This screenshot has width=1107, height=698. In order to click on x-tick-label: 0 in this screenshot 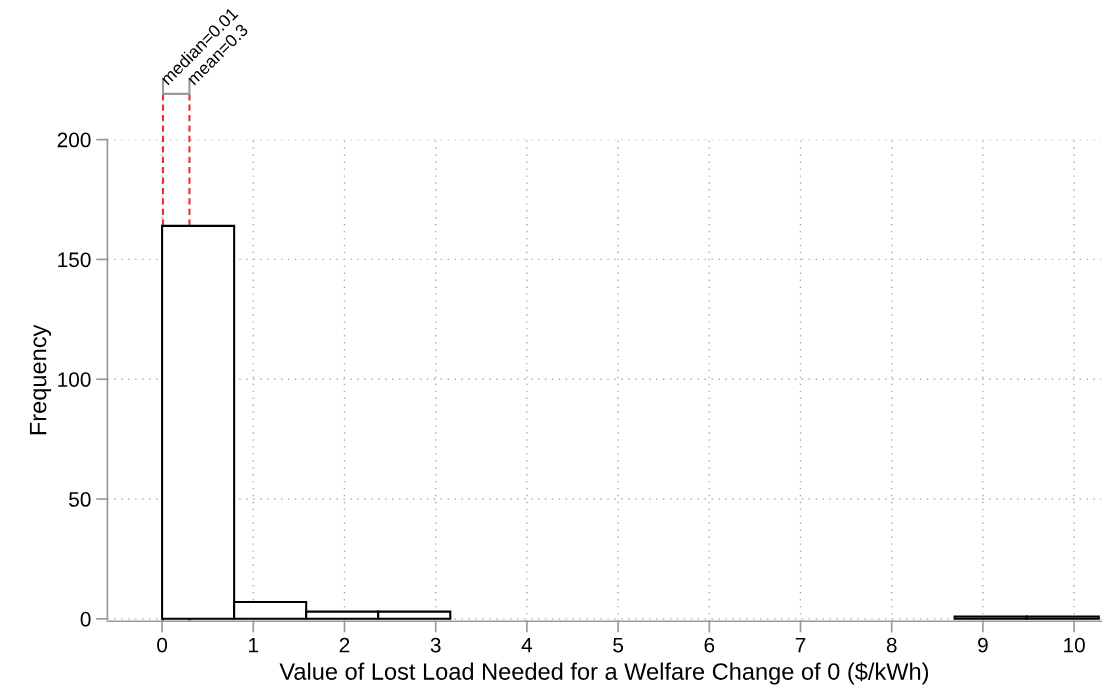, I will do `click(162, 645)`.